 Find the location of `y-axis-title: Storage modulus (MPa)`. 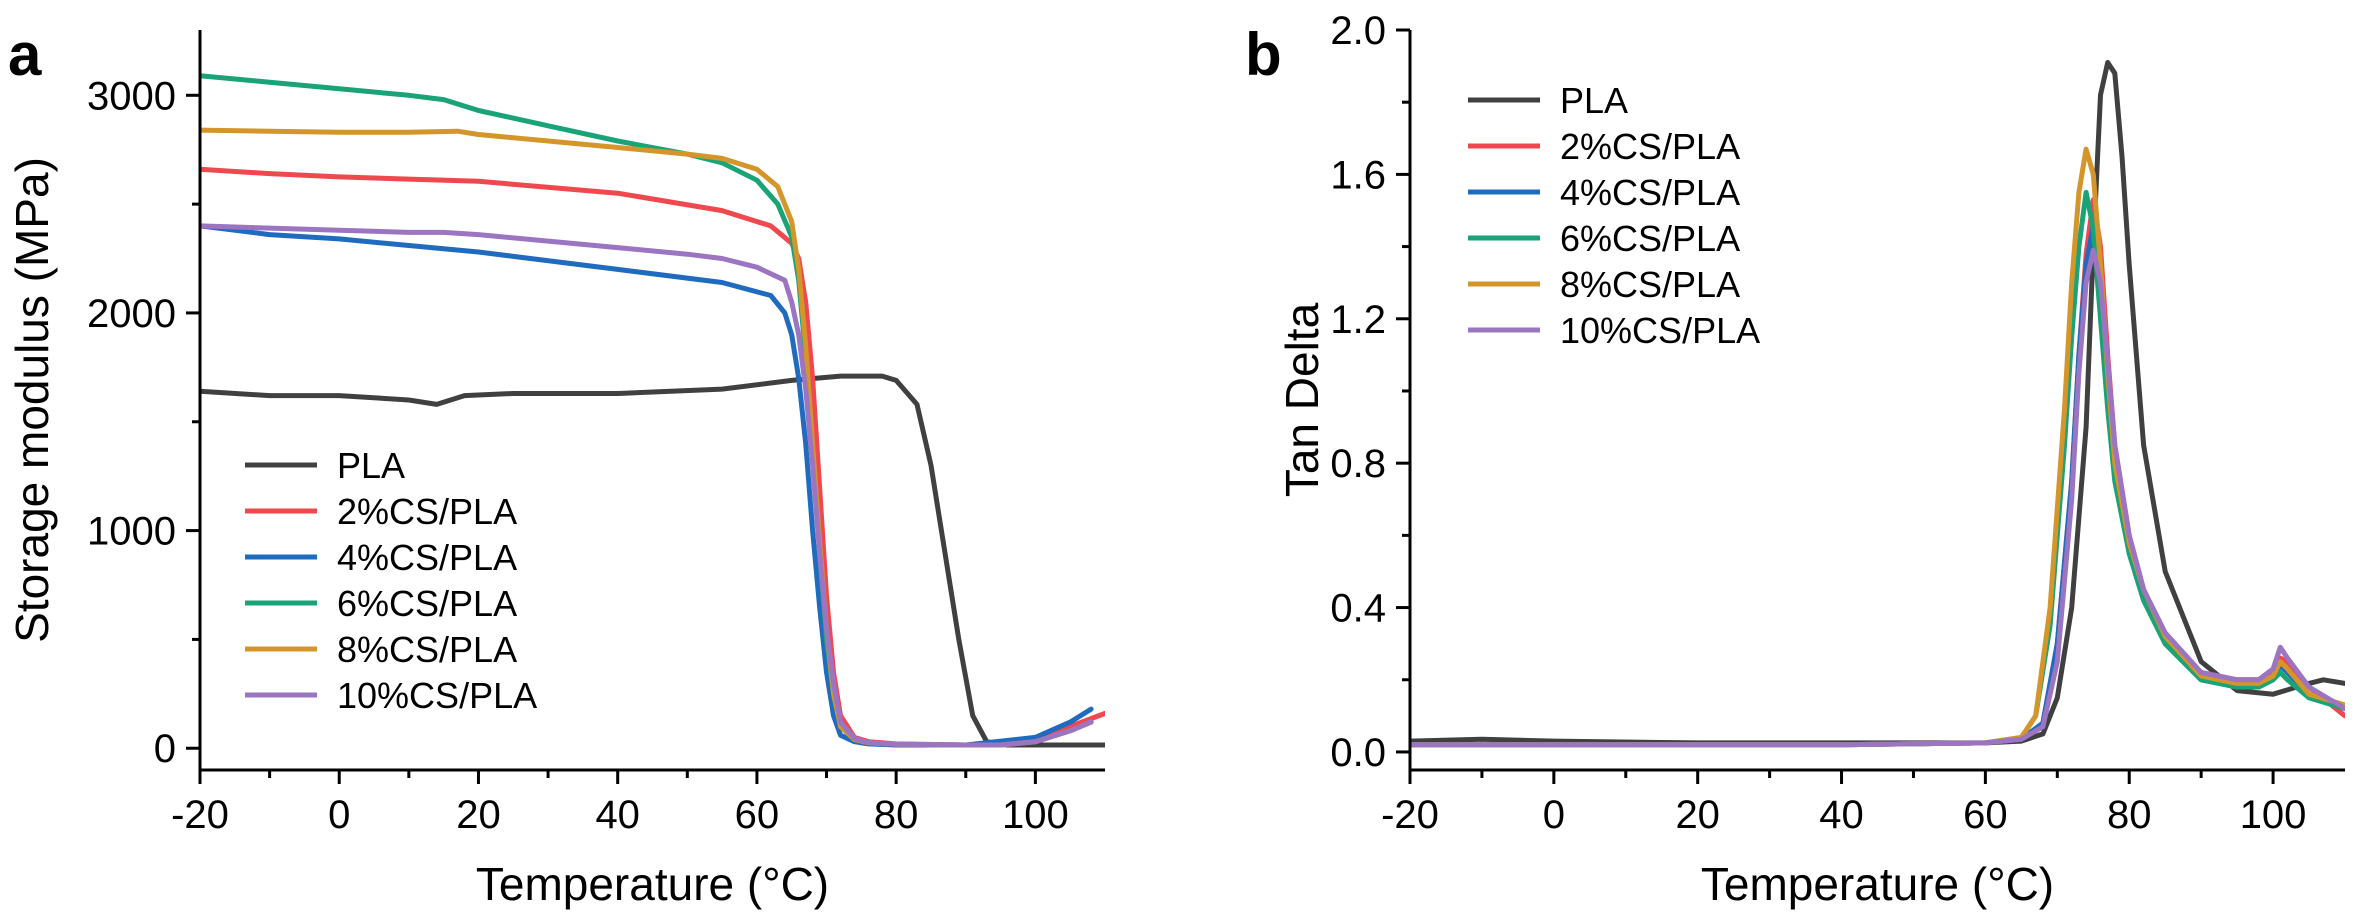

y-axis-title: Storage modulus (MPa) is located at coordinates (32, 400).